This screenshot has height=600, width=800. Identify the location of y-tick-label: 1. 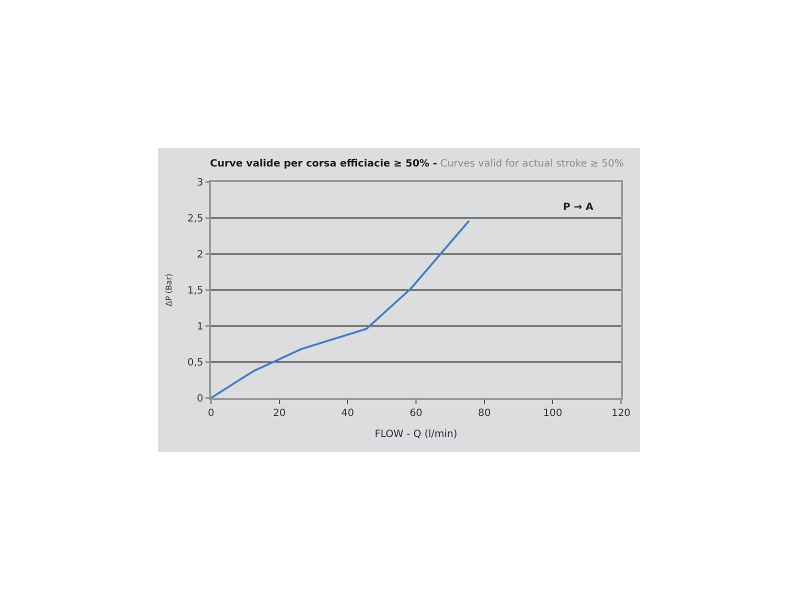
(200, 327).